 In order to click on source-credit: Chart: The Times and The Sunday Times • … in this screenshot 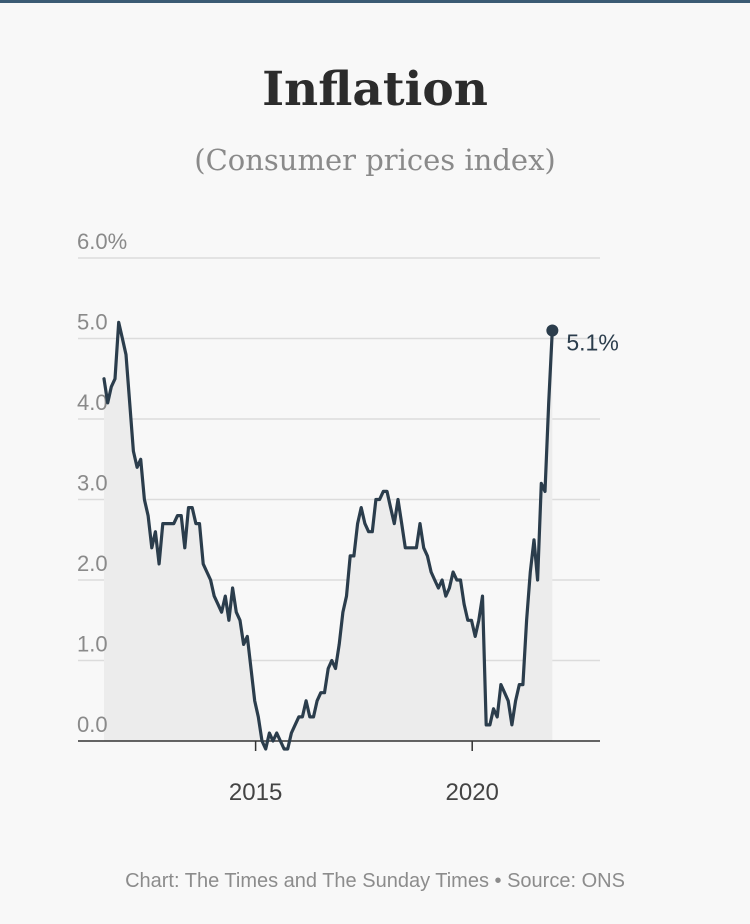, I will do `click(375, 881)`.